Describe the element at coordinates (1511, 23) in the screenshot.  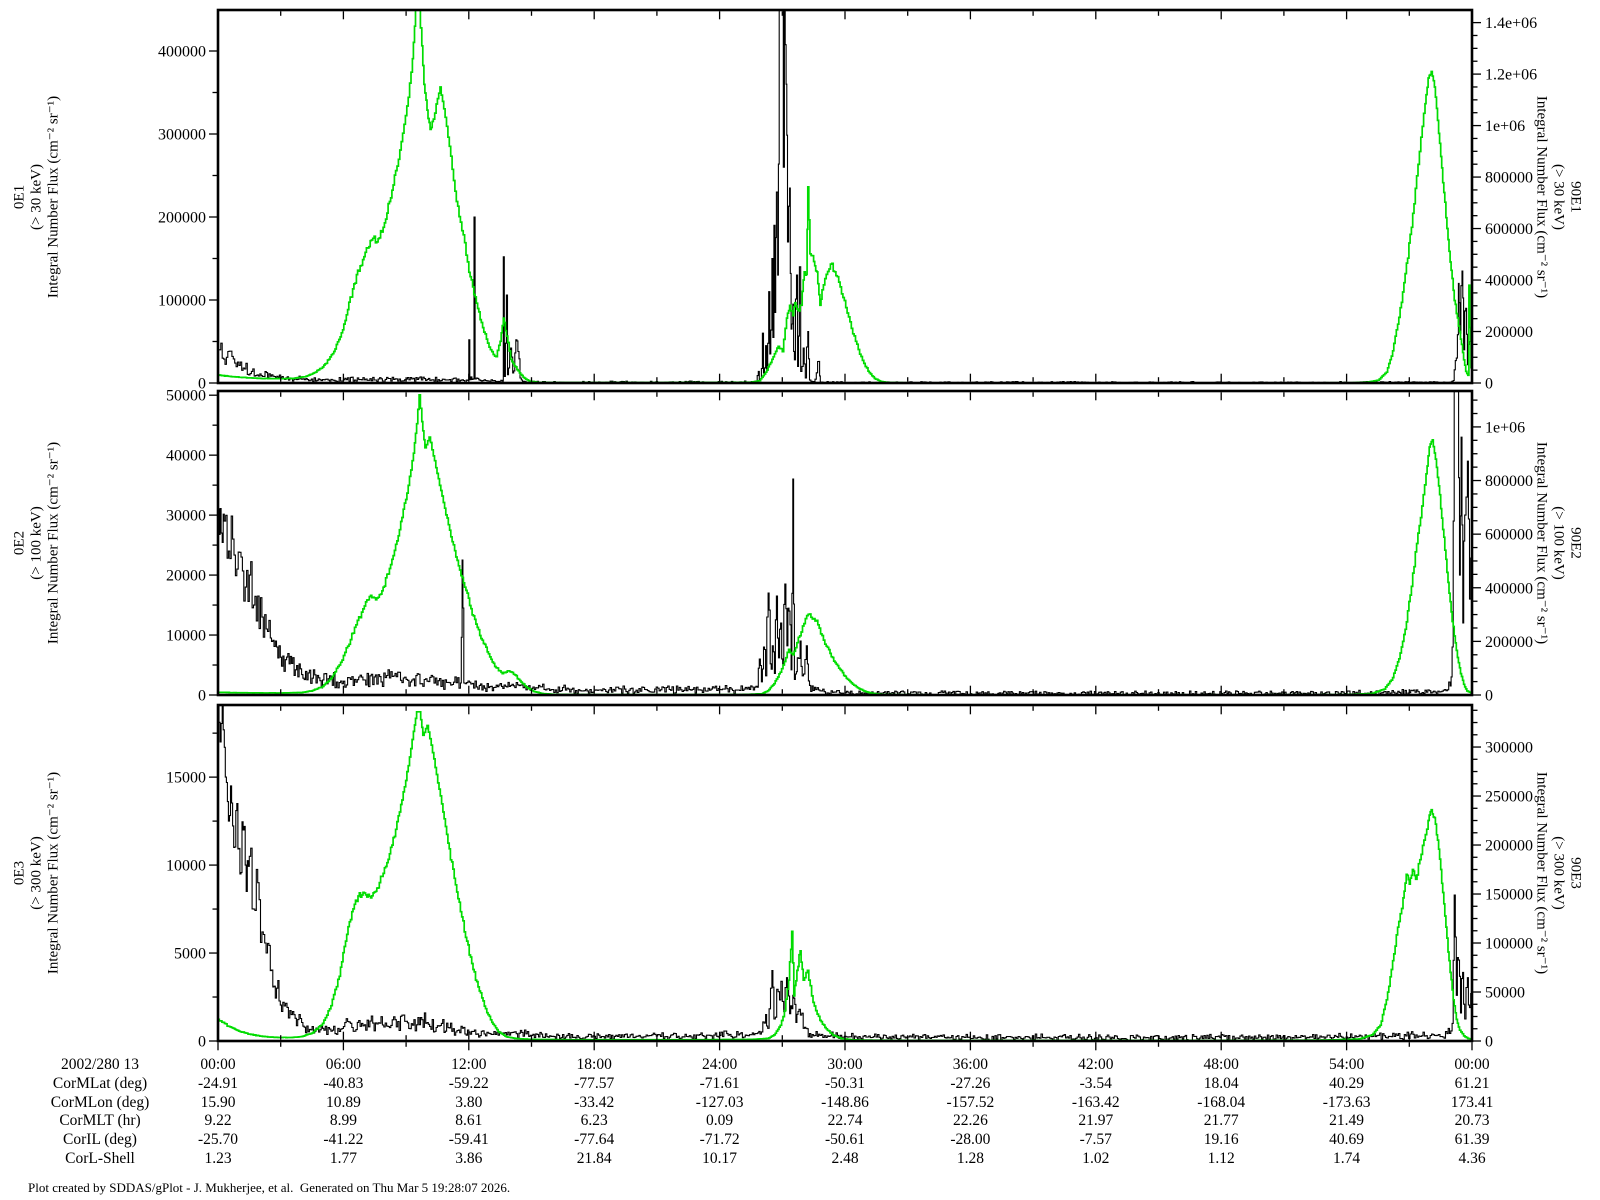
I see `right-axis-tick-label: 1.4e+06` at that location.